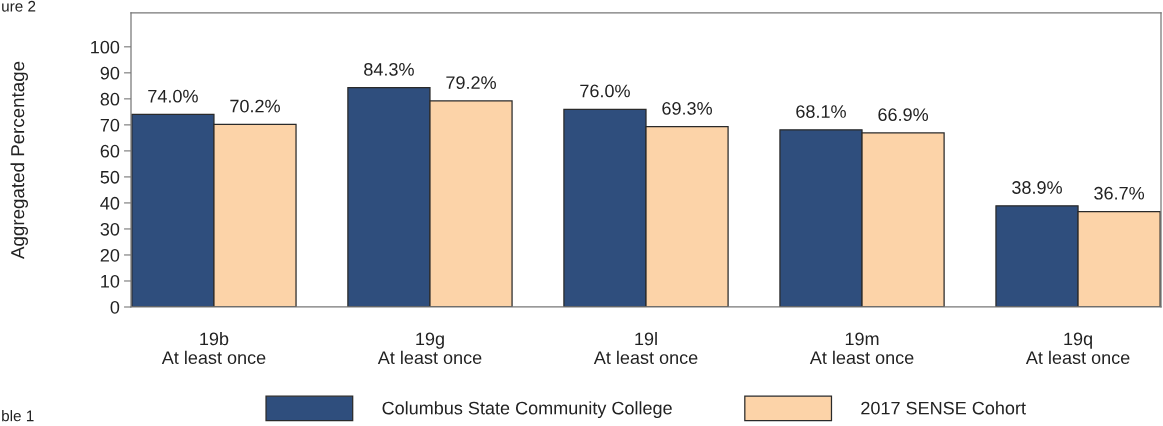 The height and width of the screenshot is (426, 1163). Describe the element at coordinates (110, 125) in the screenshot. I see `y-tick-label: 70` at that location.